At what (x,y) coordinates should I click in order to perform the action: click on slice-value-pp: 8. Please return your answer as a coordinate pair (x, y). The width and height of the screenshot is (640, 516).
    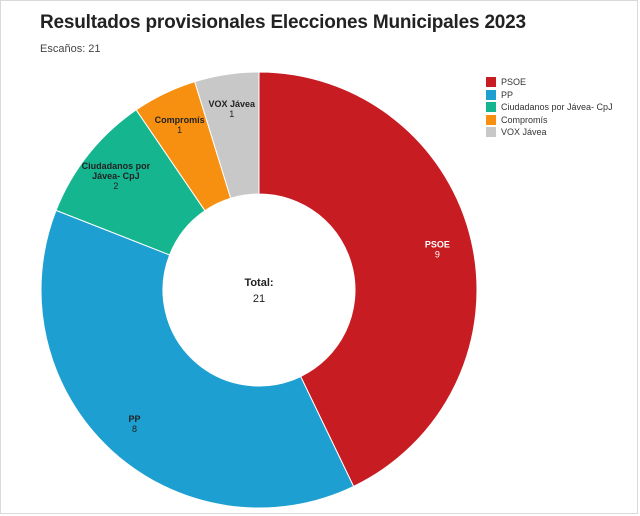
    Looking at the image, I should click on (134, 429).